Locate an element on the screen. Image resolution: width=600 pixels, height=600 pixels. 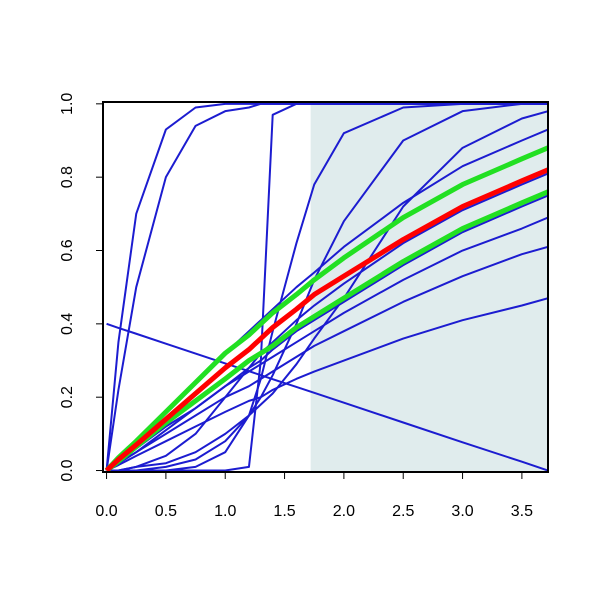
x-tick-label: 0.5 is located at coordinates (166, 511).